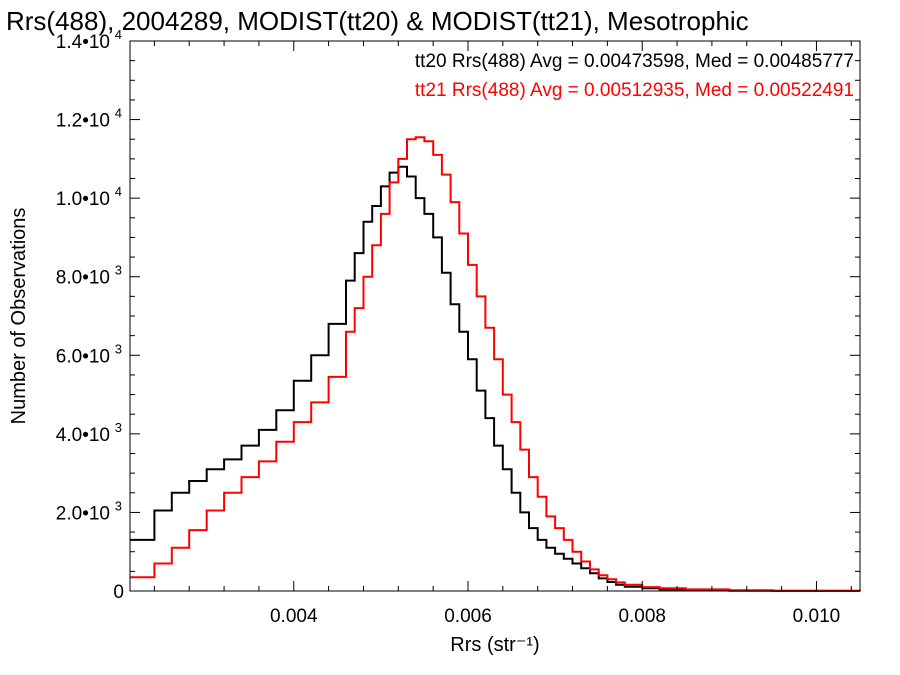 The image size is (900, 675). What do you see at coordinates (642, 616) in the screenshot?
I see `x-tick-label: 0.008` at bounding box center [642, 616].